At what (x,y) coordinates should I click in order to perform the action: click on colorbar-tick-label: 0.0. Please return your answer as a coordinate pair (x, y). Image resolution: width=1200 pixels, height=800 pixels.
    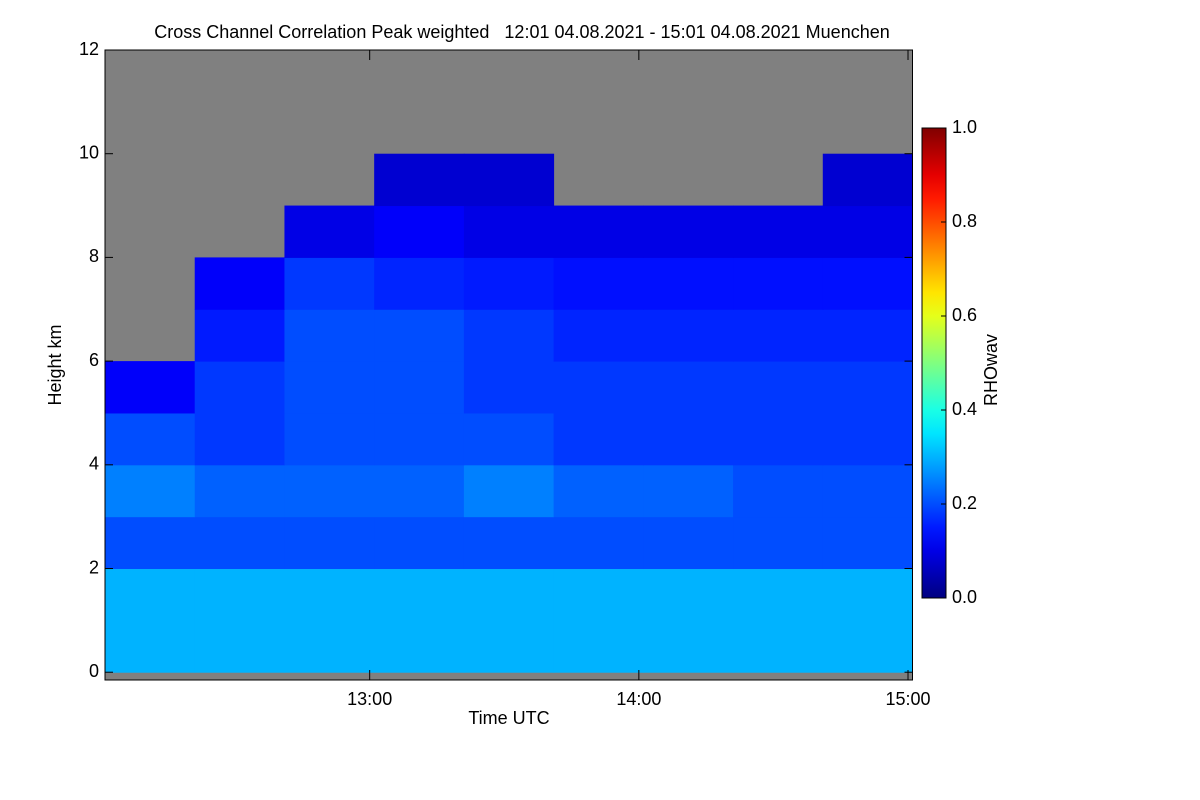
    Looking at the image, I should click on (964, 597).